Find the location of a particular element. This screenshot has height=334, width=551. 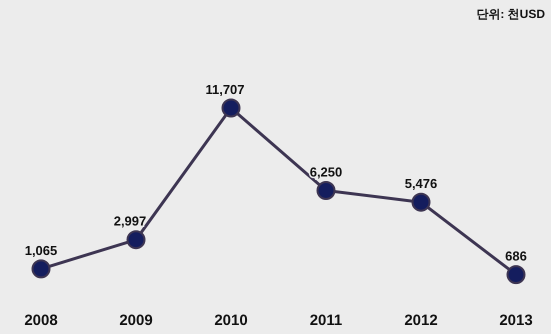

data-label: 686 is located at coordinates (516, 256).